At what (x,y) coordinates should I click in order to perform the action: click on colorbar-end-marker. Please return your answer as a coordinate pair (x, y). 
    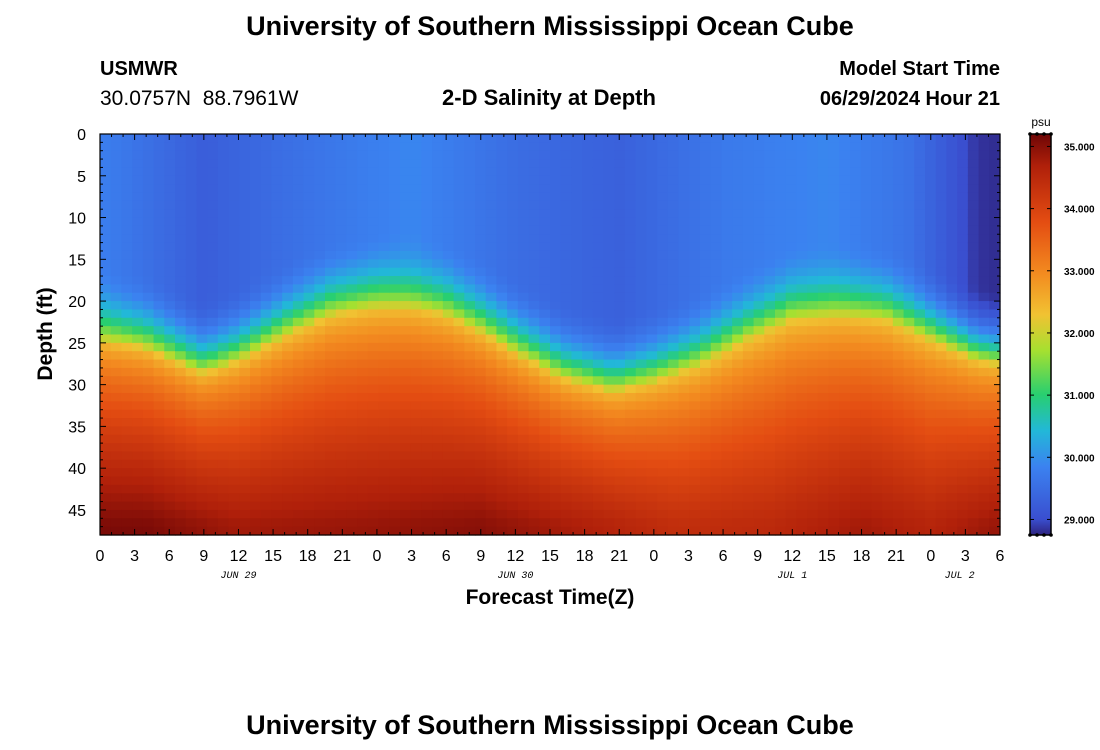
    Looking at the image, I should click on (1051, 535).